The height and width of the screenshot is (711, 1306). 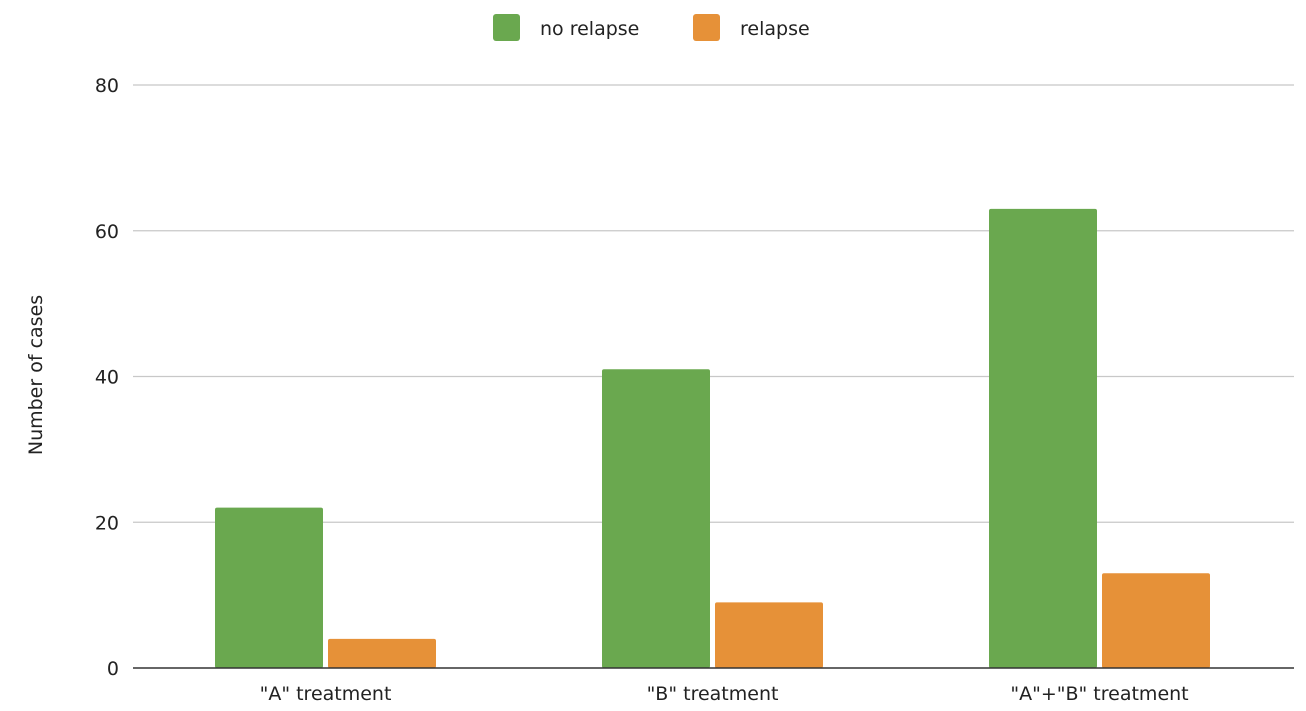 I want to click on y-axis-title: Number of cases, so click(x=36, y=375).